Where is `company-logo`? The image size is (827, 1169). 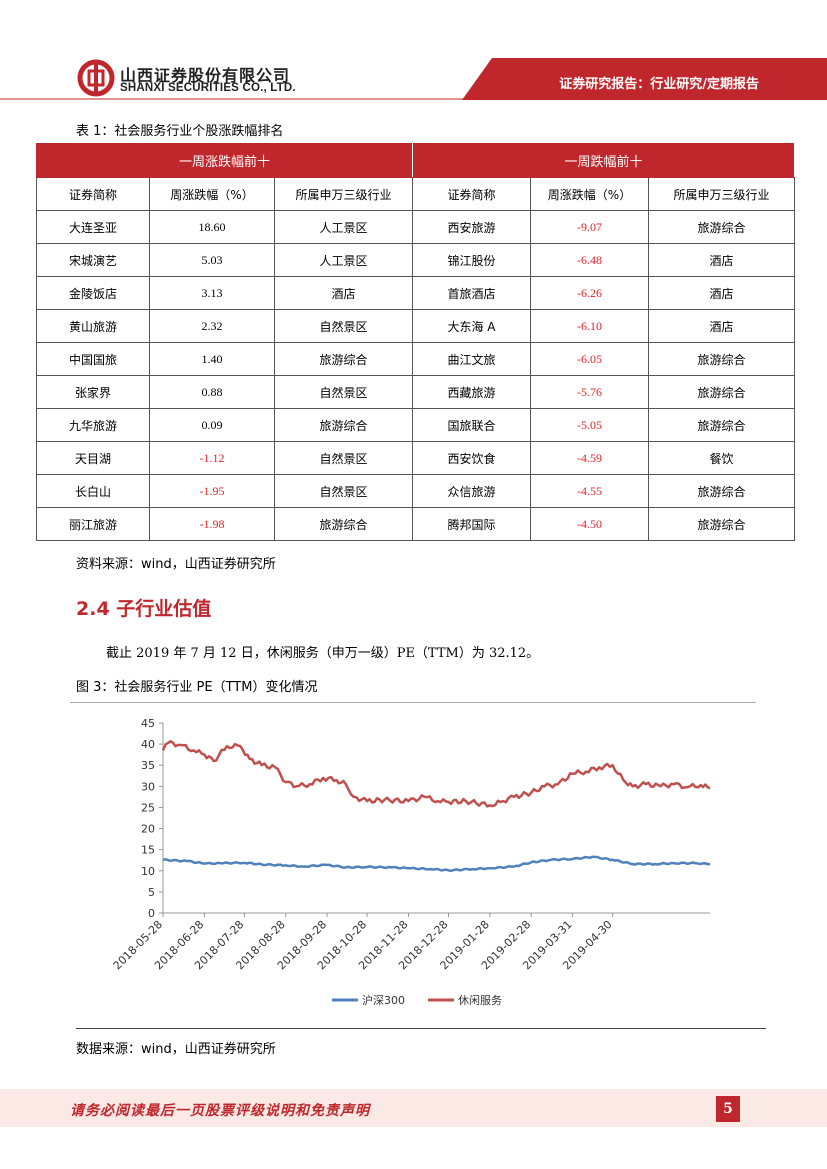 company-logo is located at coordinates (96, 78).